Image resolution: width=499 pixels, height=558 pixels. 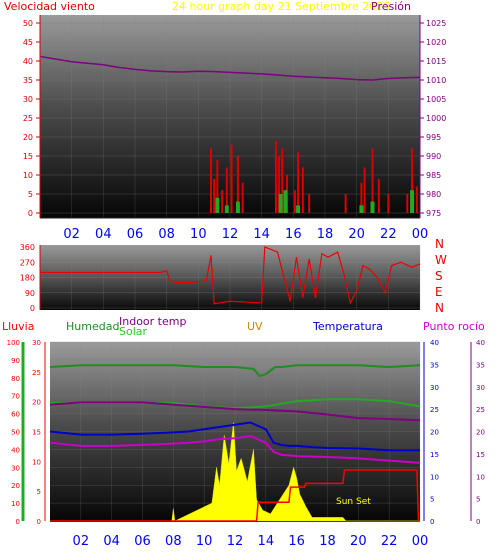 I want to click on wind-direction-tick-label: 180, so click(x=27, y=278).